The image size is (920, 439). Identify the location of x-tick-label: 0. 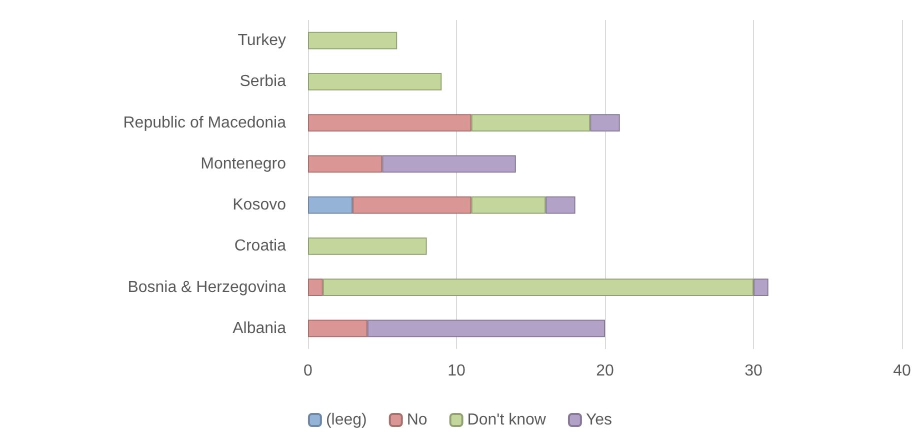
(308, 371).